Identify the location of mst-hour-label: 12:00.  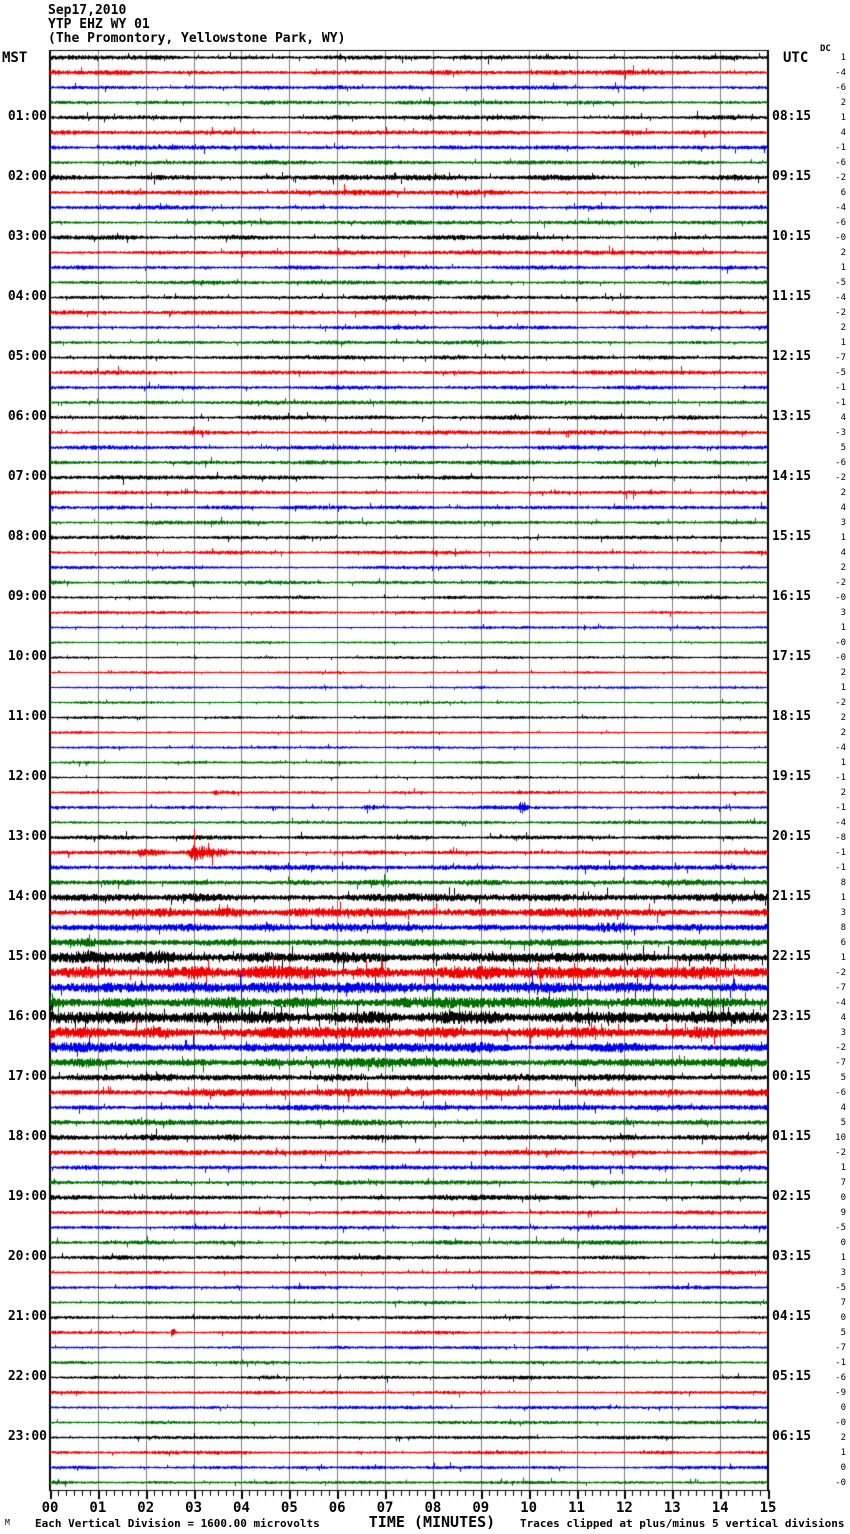
(27, 776).